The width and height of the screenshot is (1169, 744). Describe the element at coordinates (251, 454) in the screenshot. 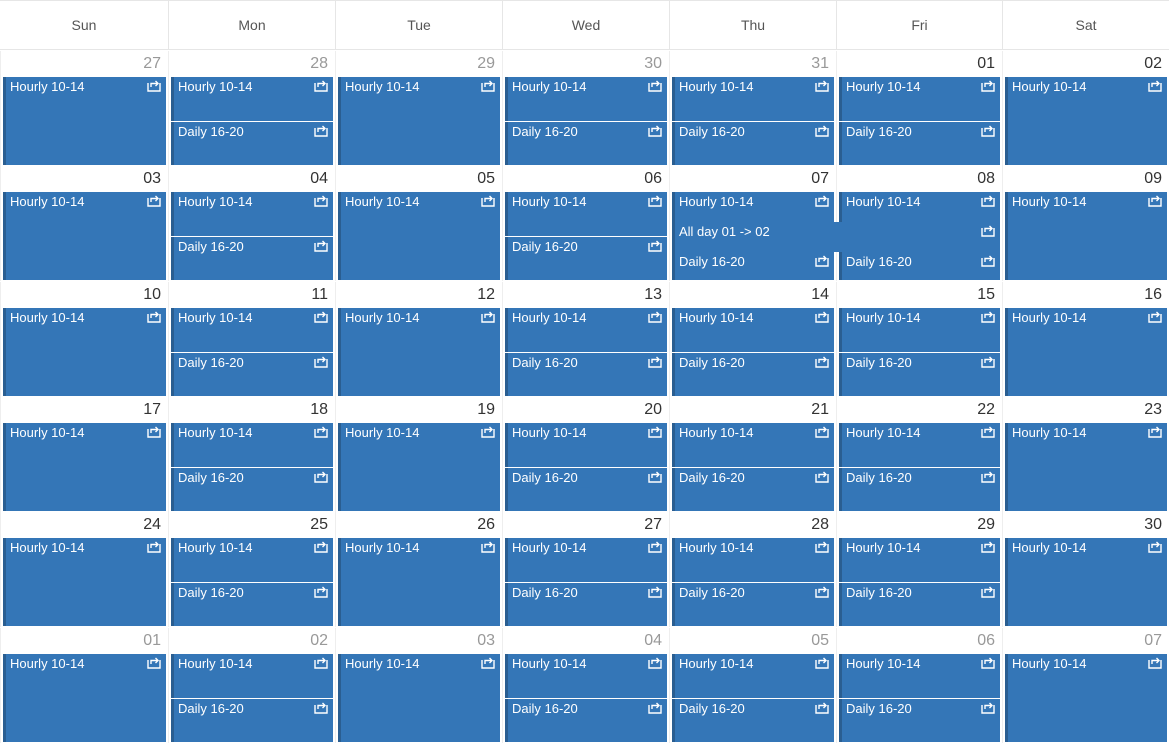

I see `day-cell: 18` at that location.